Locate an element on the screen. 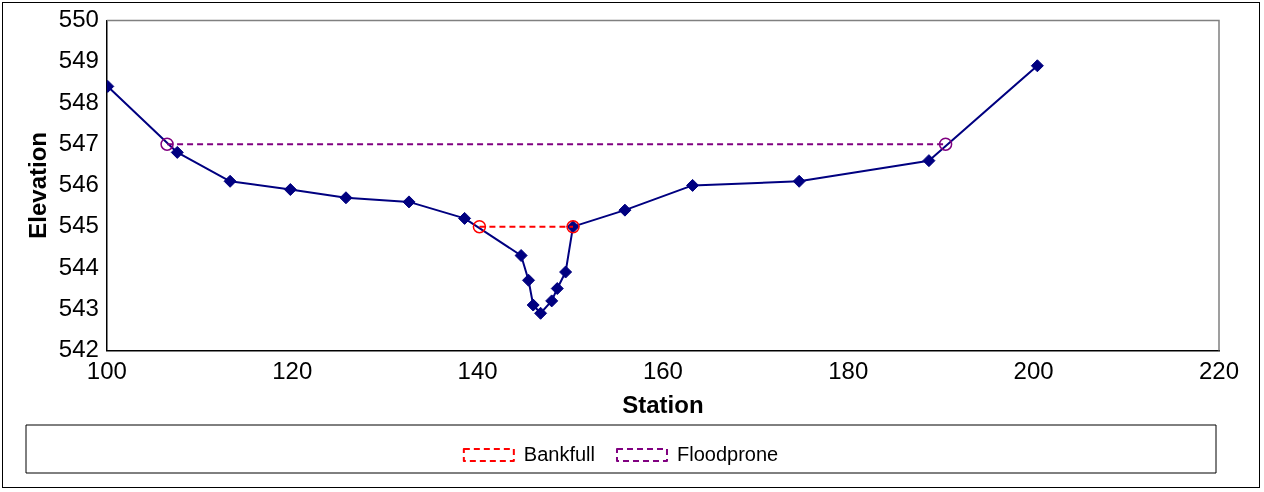 This screenshot has height=492, width=1264. x-axis-title: Station is located at coordinates (663, 405).